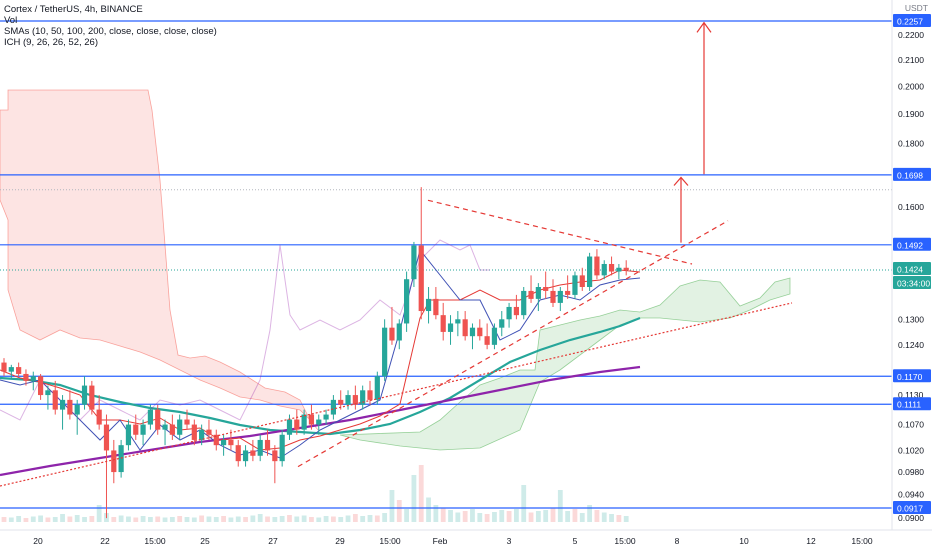 The height and width of the screenshot is (555, 932). Describe the element at coordinates (911, 472) in the screenshot. I see `price-tick-label: 0.0980` at that location.